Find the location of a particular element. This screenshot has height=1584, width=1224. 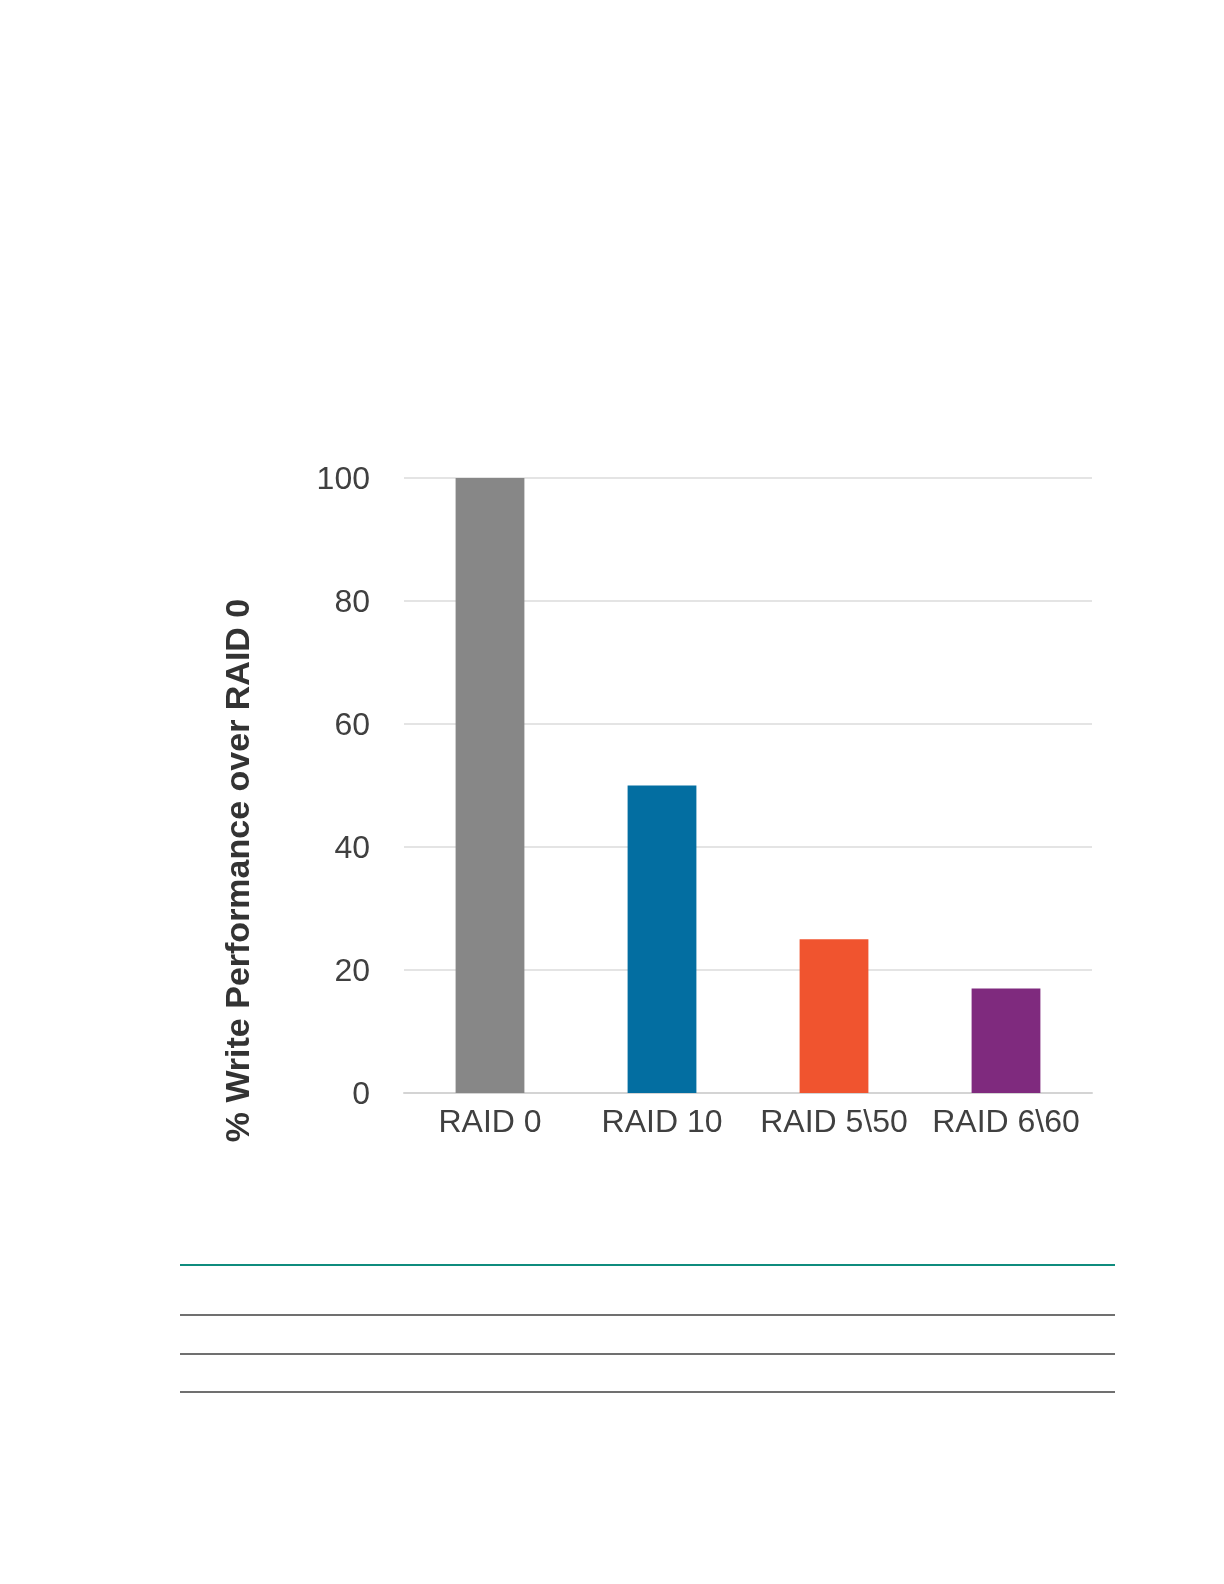

y-tick-label: 80 is located at coordinates (352, 601).